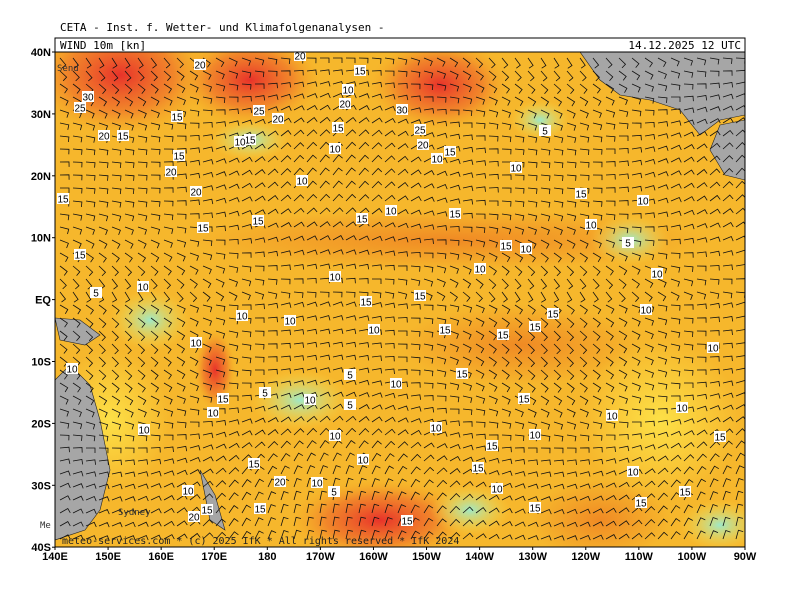 This screenshot has height=604, width=800. What do you see at coordinates (214, 557) in the screenshot?
I see `lon-label: 170E` at bounding box center [214, 557].